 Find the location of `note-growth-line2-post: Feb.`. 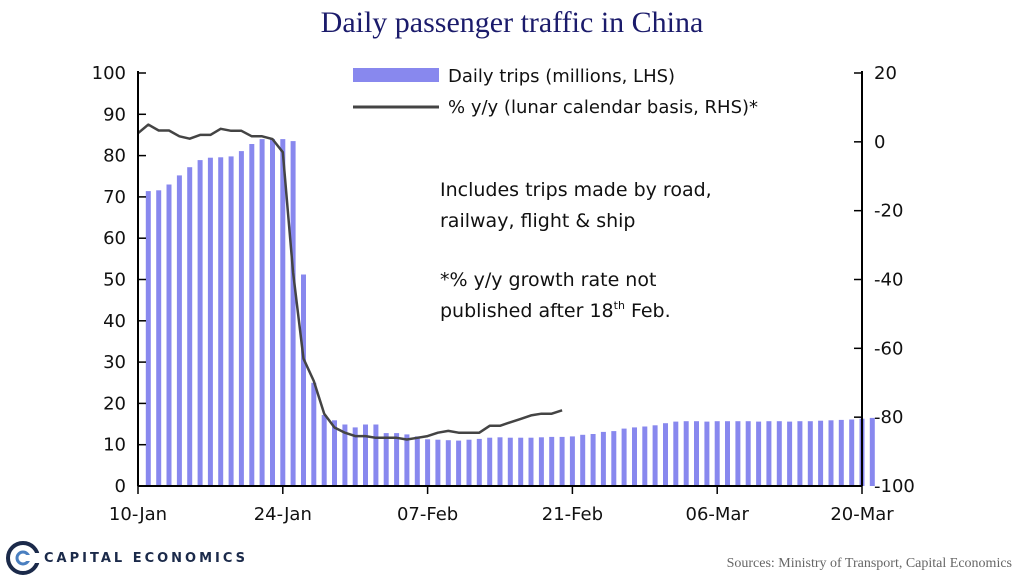

note-growth-line2-post: Feb. is located at coordinates (648, 311).